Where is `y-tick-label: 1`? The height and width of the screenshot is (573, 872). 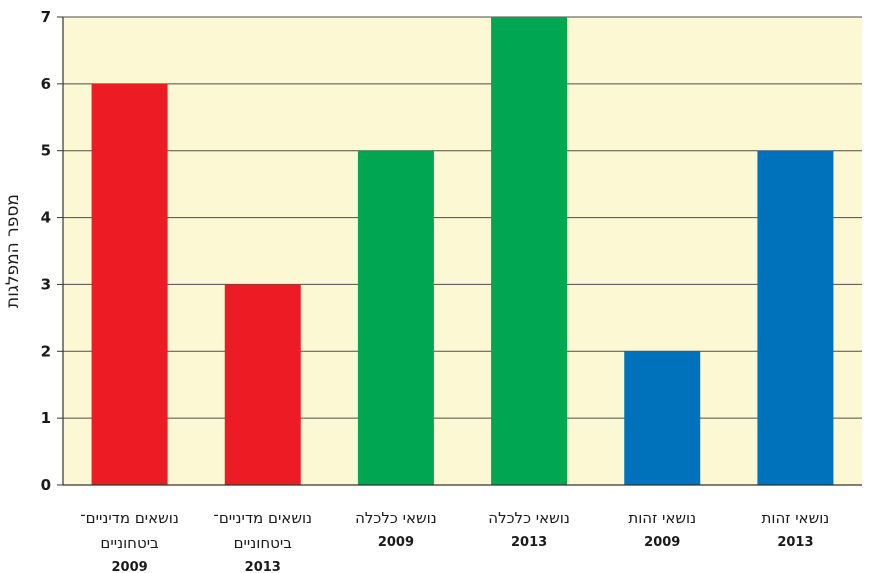
y-tick-label: 1 is located at coordinates (46, 418).